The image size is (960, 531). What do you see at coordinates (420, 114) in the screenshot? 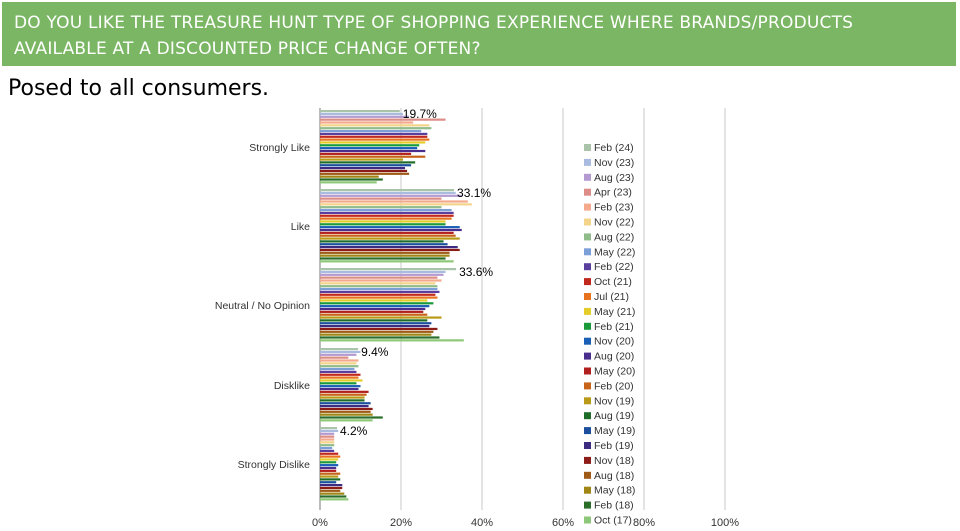
I see `data-label: 19.7%` at bounding box center [420, 114].